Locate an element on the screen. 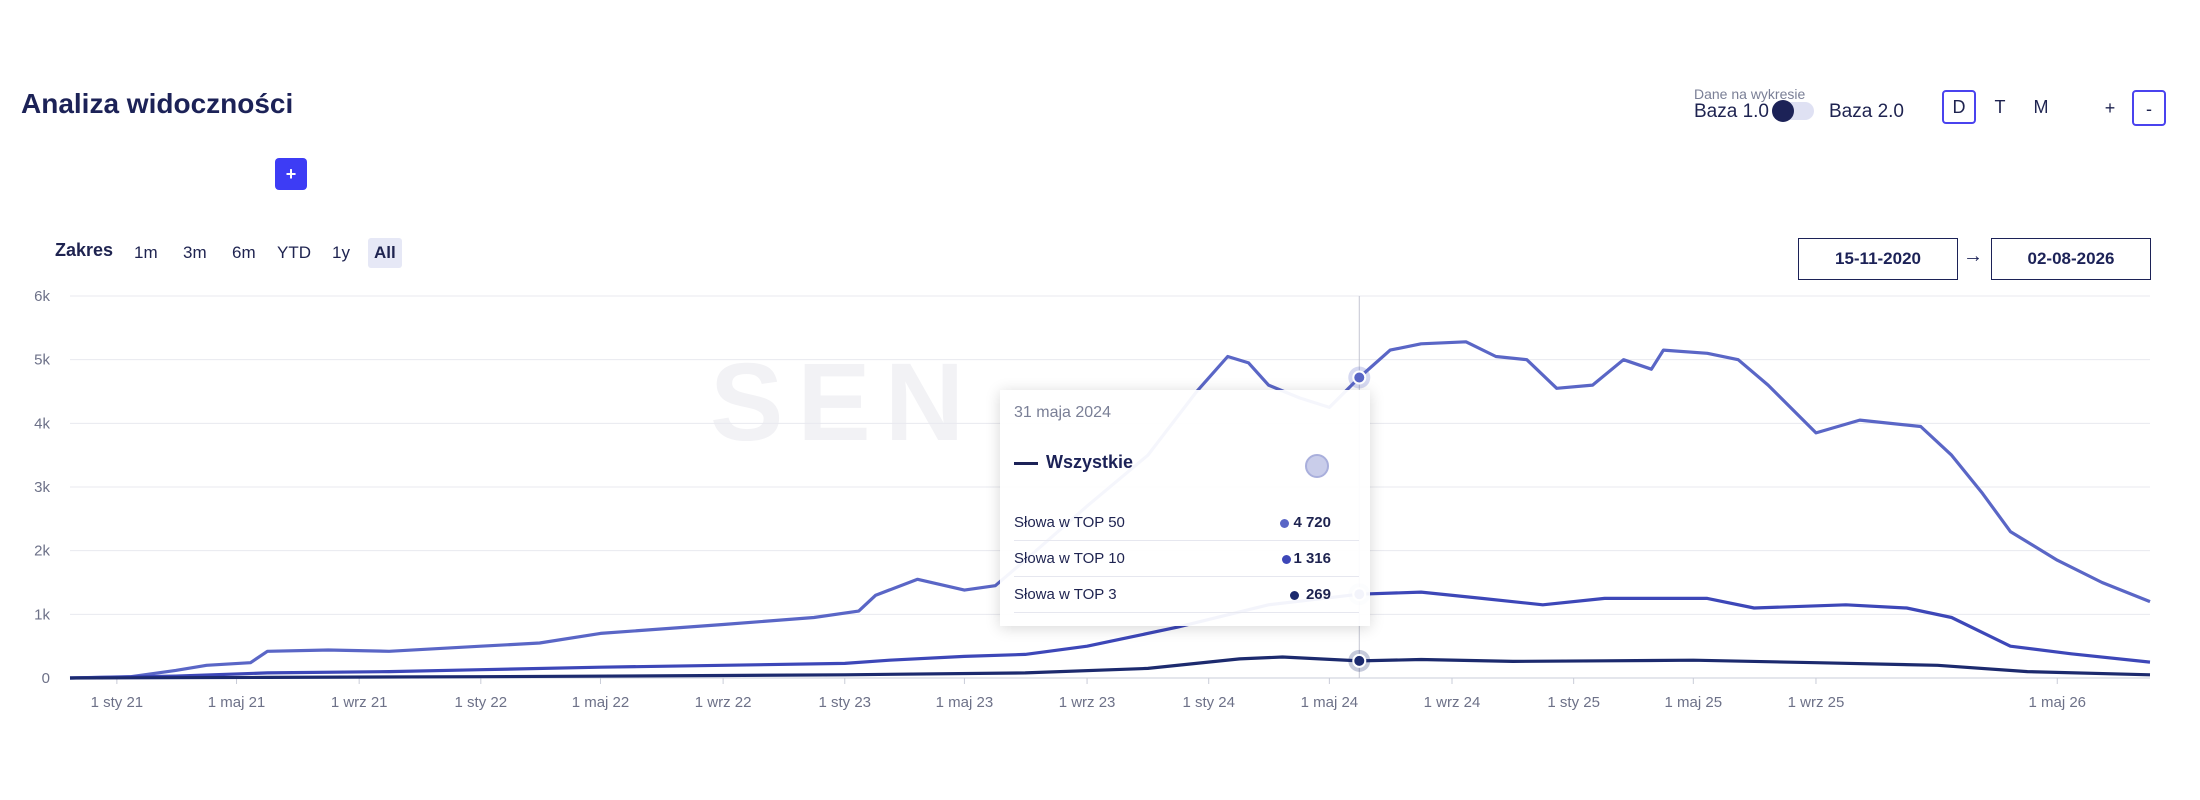 Image resolution: width=2200 pixels, height=800 pixels. tooltip-row-top3: Słowa w TOP 3 269 is located at coordinates (1186, 594).